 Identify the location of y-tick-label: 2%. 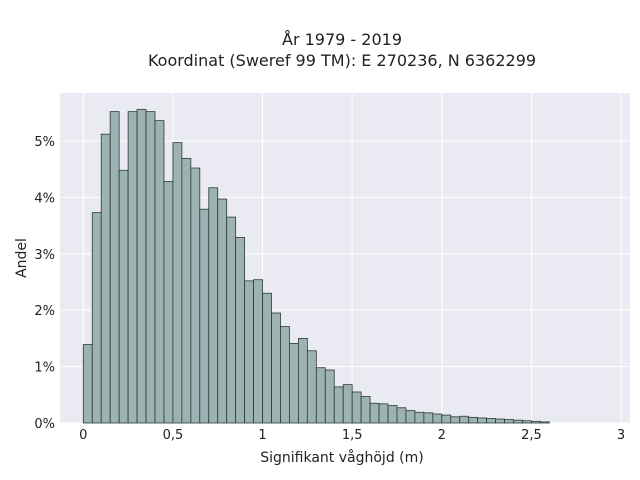
(44, 311).